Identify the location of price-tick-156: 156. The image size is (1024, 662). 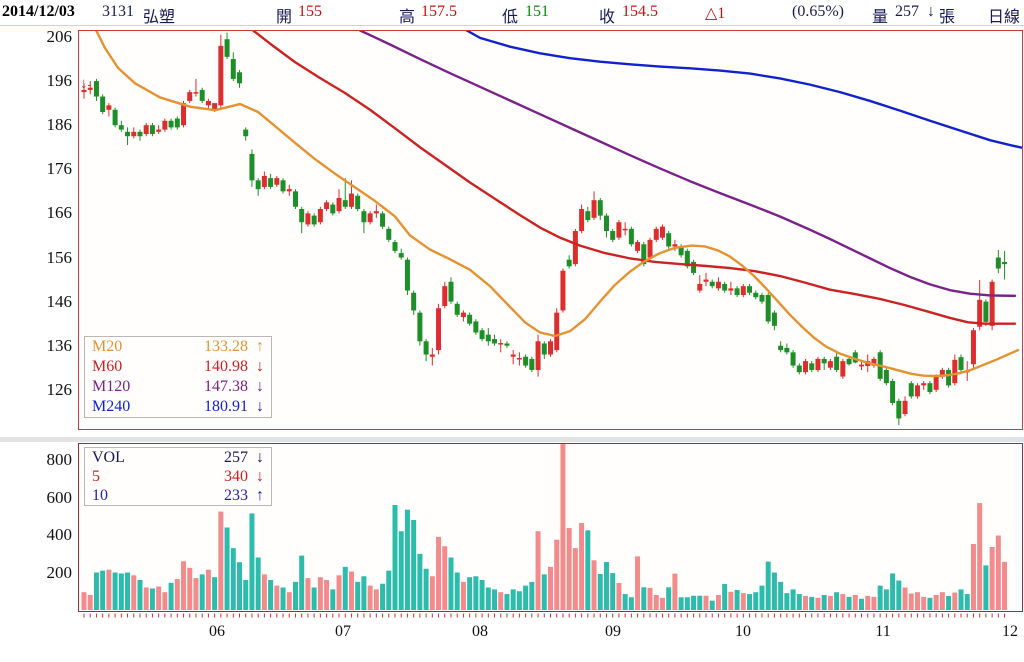
(59, 257).